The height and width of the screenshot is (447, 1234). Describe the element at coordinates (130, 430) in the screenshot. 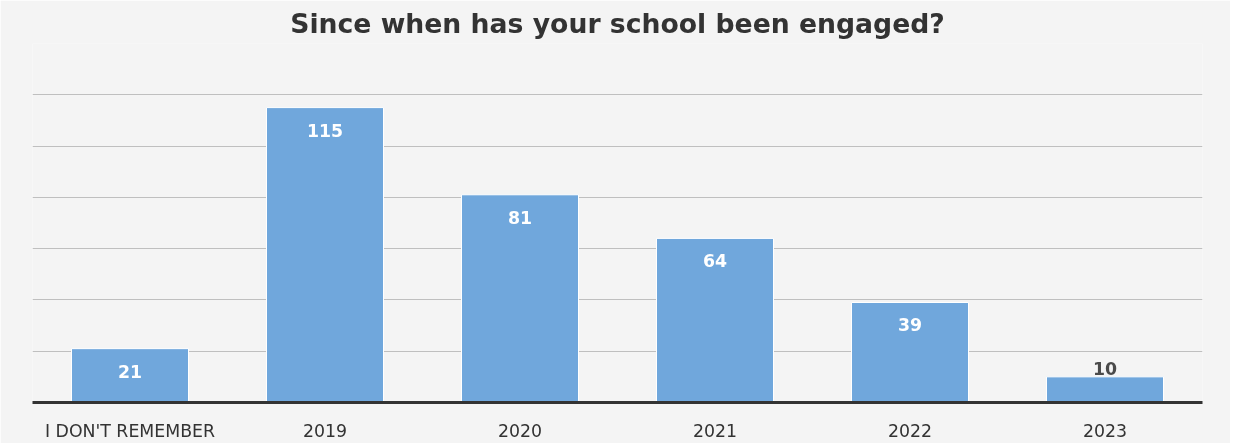

I see `x-tick-label: I DON'T REMEMBER` at that location.